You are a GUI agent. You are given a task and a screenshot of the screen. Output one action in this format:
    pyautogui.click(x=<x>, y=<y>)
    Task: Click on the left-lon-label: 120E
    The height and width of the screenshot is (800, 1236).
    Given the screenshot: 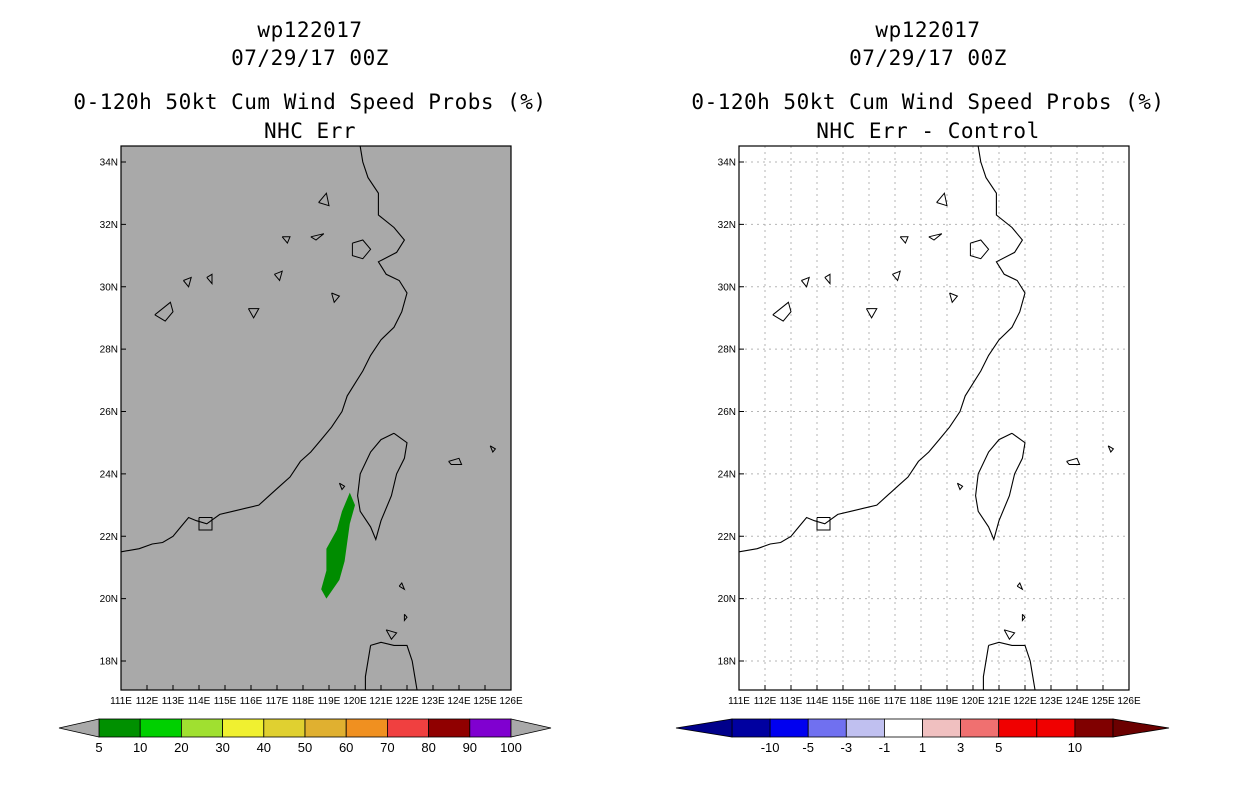 What is the action you would take?
    pyautogui.click(x=355, y=701)
    